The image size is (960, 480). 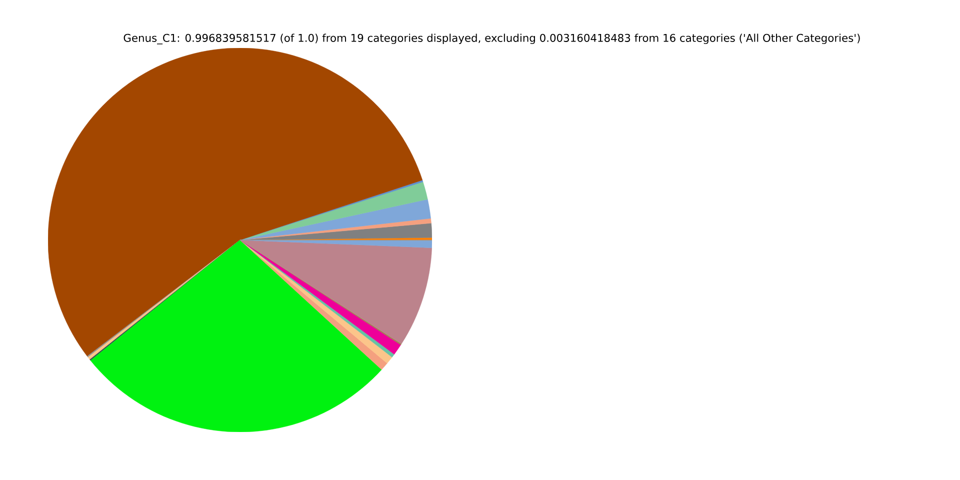 What do you see at coordinates (492, 39) in the screenshot?
I see `text: Genus_C1: 0.996839581517 (of 1.0) from 19 categories displayed, excluding 0.003160418483 from 16 categories ('All Other Categories')` at bounding box center [492, 39].